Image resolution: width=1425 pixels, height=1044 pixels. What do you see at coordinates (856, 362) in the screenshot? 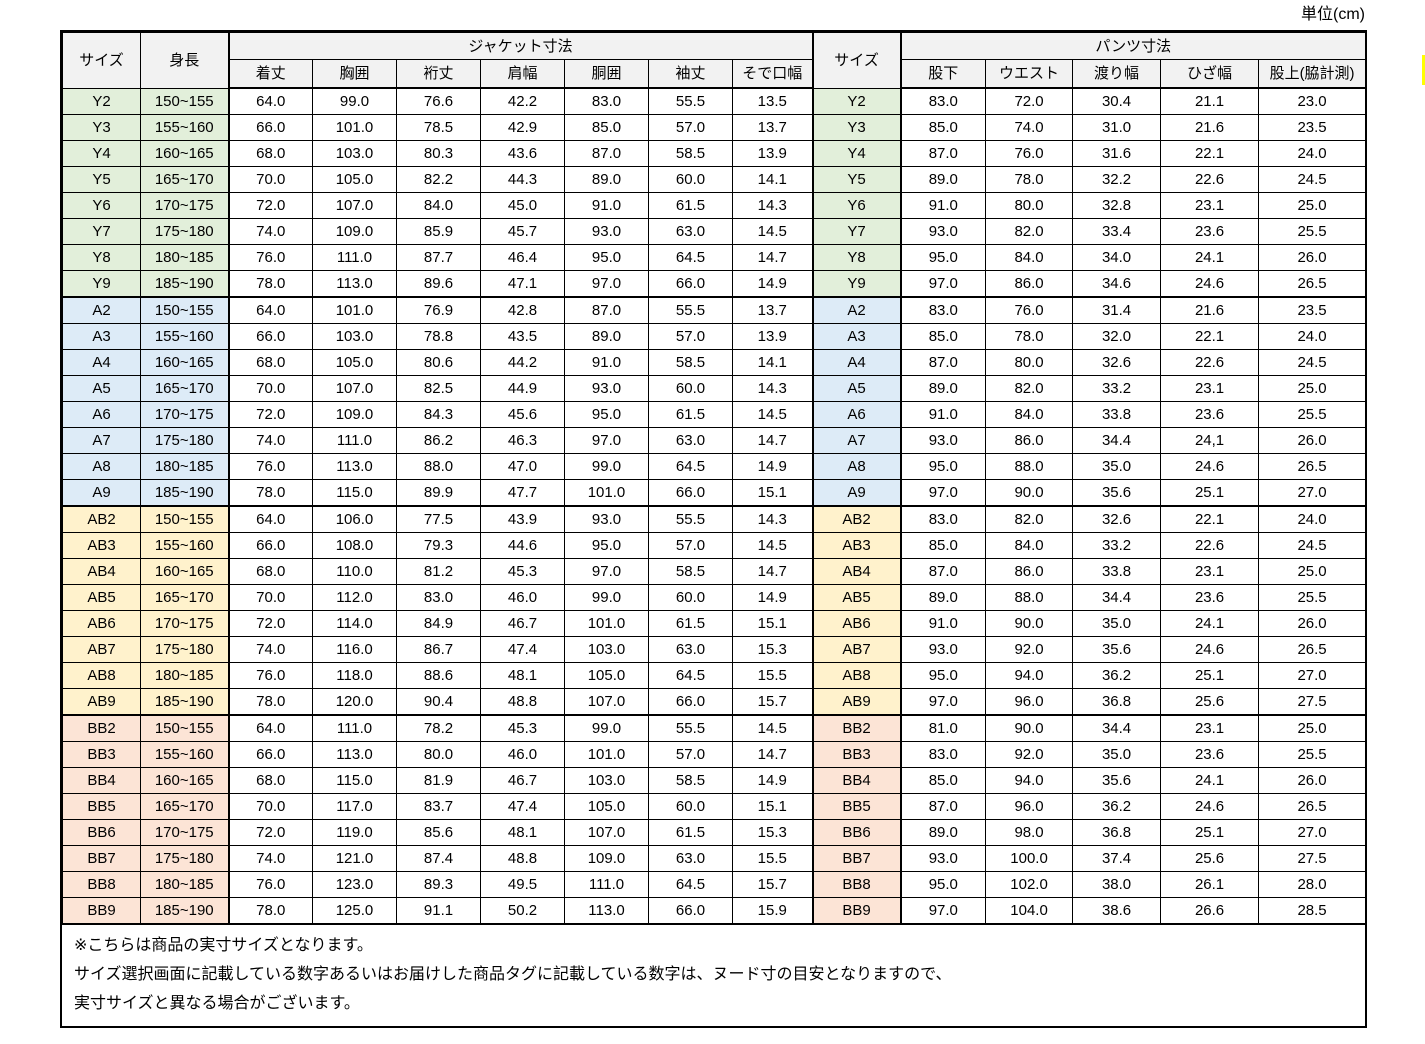
I see `size-cell-2: A4` at bounding box center [856, 362].